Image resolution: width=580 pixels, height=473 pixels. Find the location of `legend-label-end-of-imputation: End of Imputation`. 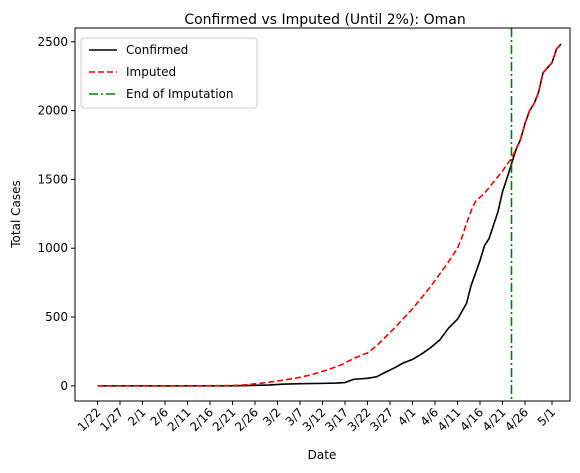

legend-label-end-of-imputation: End of Imputation is located at coordinates (180, 94).